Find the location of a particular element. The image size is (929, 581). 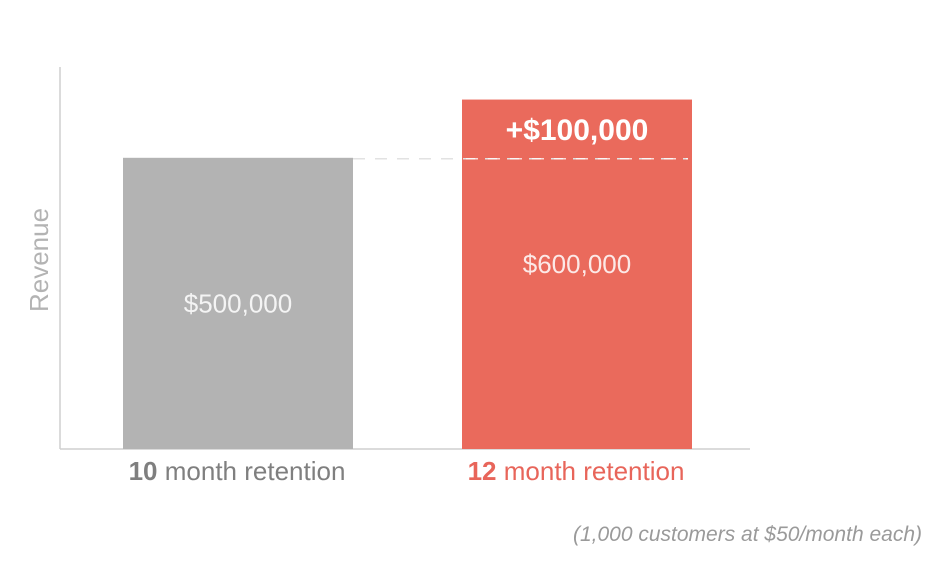

category-label-2: 12 month retention is located at coordinates (576, 471).